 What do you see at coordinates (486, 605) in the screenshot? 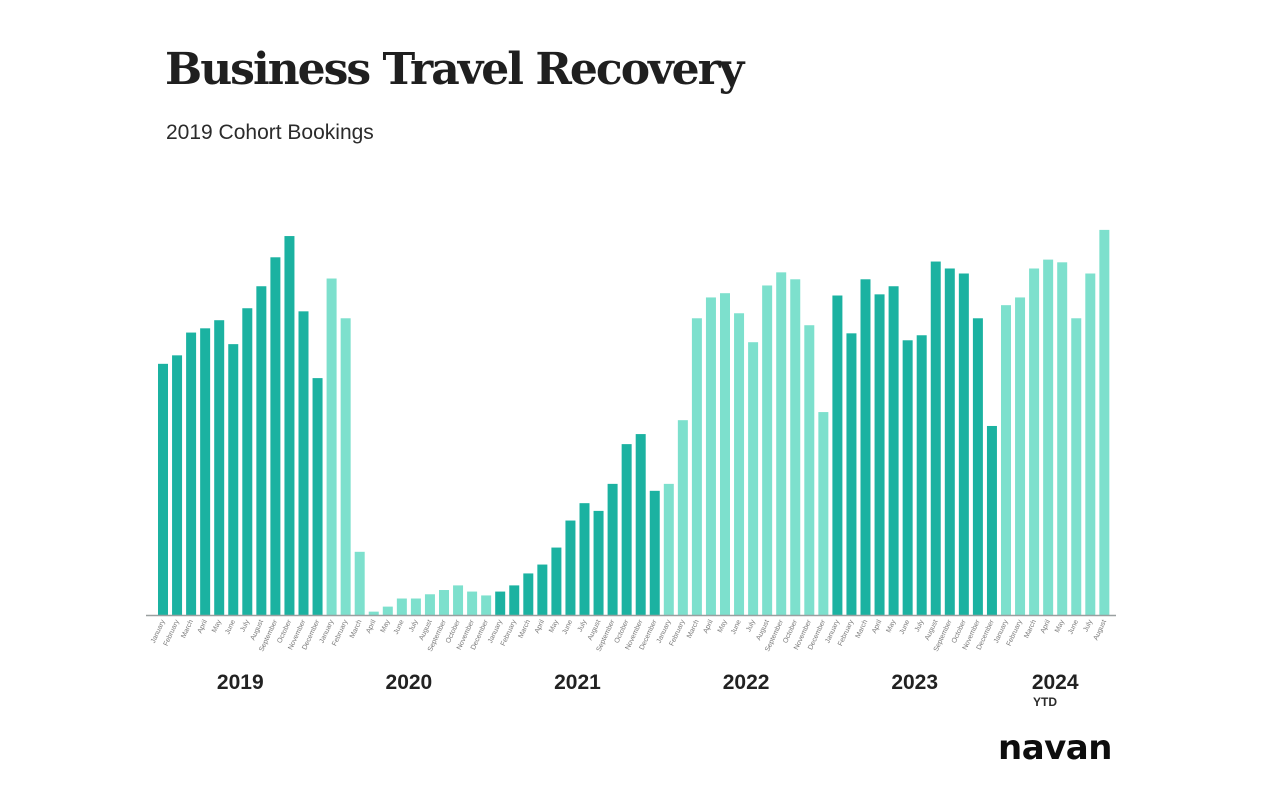
I see `bar-2020-december` at bounding box center [486, 605].